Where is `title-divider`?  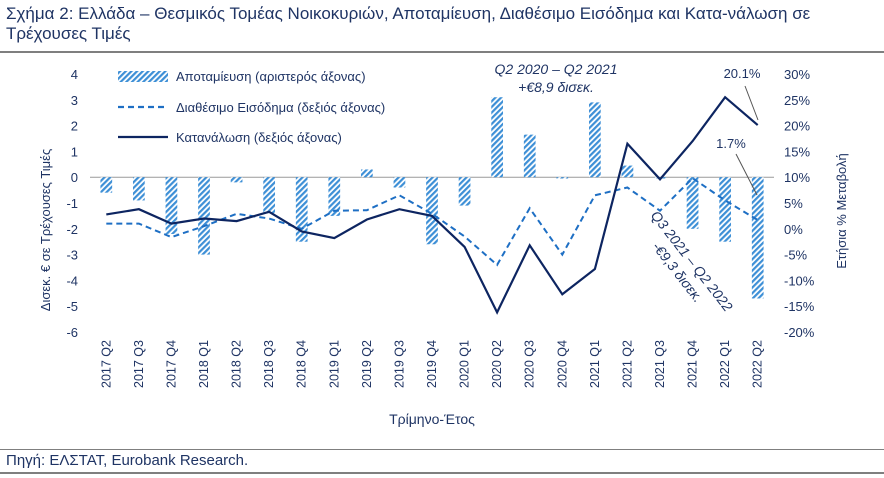
title-divider is located at coordinates (442, 52).